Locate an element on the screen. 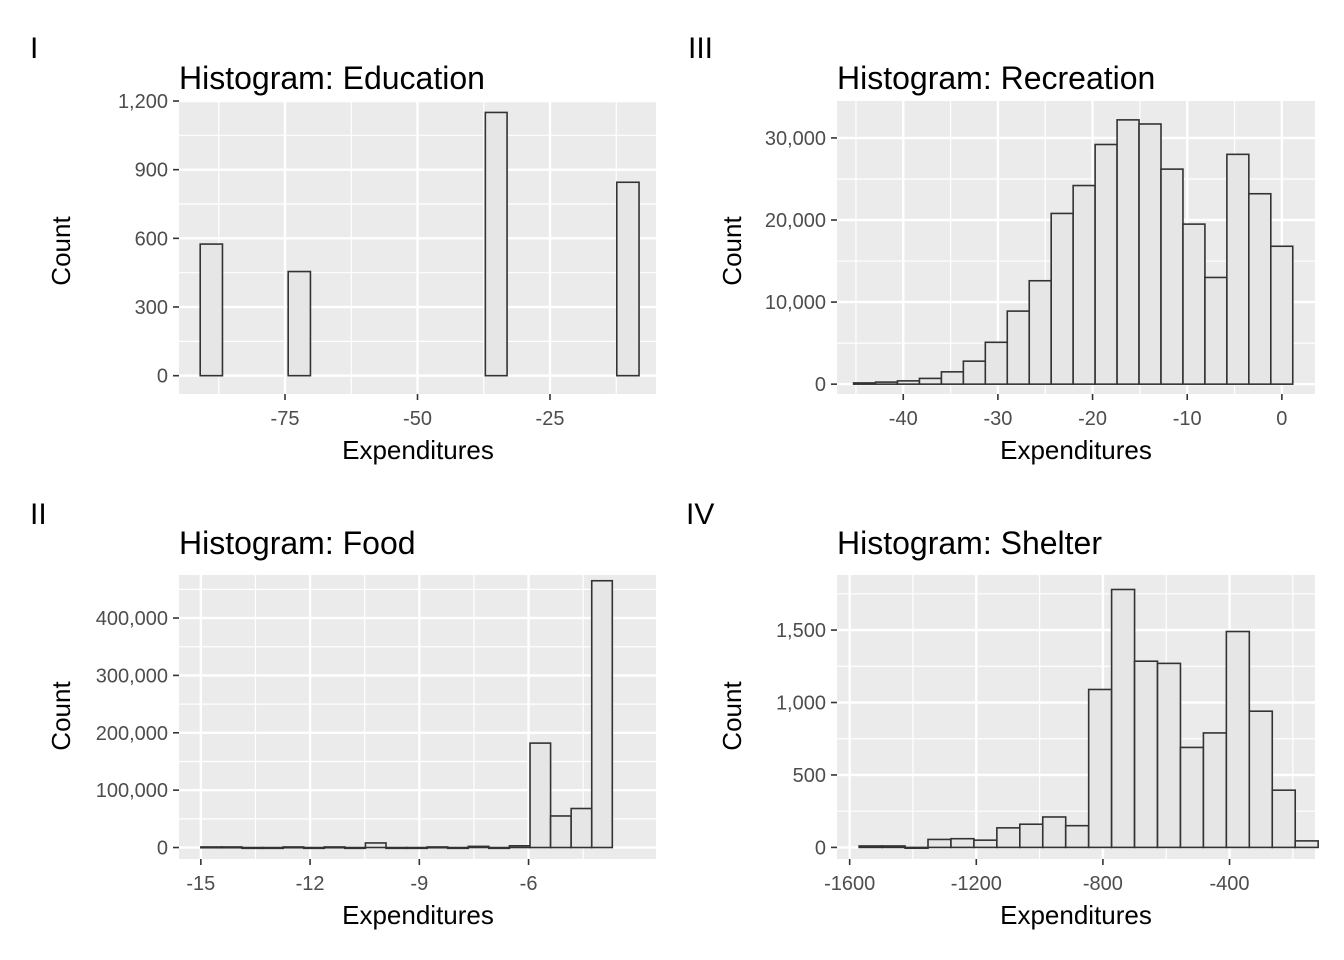  panel-tag: III is located at coordinates (700, 48).